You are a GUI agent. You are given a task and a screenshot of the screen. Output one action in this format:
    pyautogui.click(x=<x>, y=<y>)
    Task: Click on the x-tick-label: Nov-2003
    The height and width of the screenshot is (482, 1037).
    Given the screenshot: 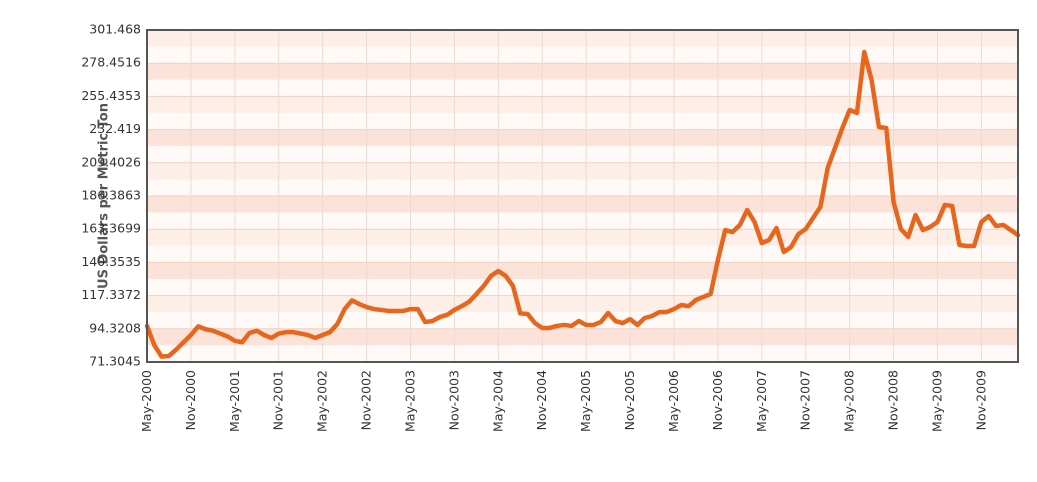 What is the action you would take?
    pyautogui.click(x=453, y=400)
    